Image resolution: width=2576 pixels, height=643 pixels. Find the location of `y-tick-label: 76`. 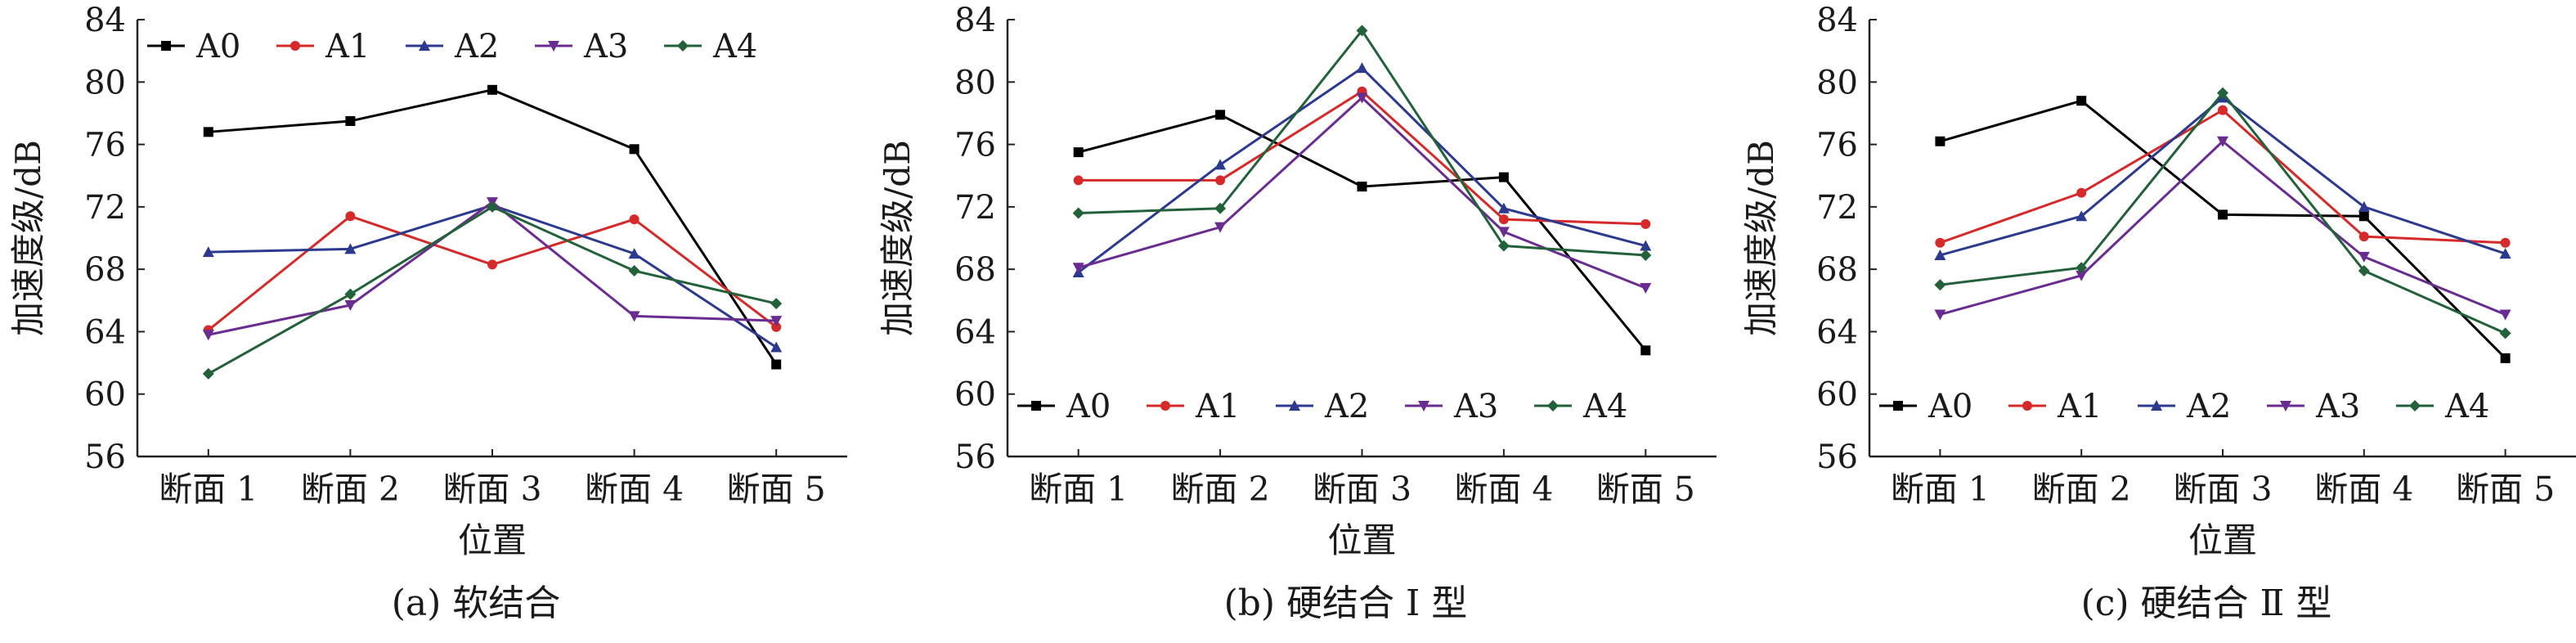

y-tick-label: 76 is located at coordinates (975, 145).